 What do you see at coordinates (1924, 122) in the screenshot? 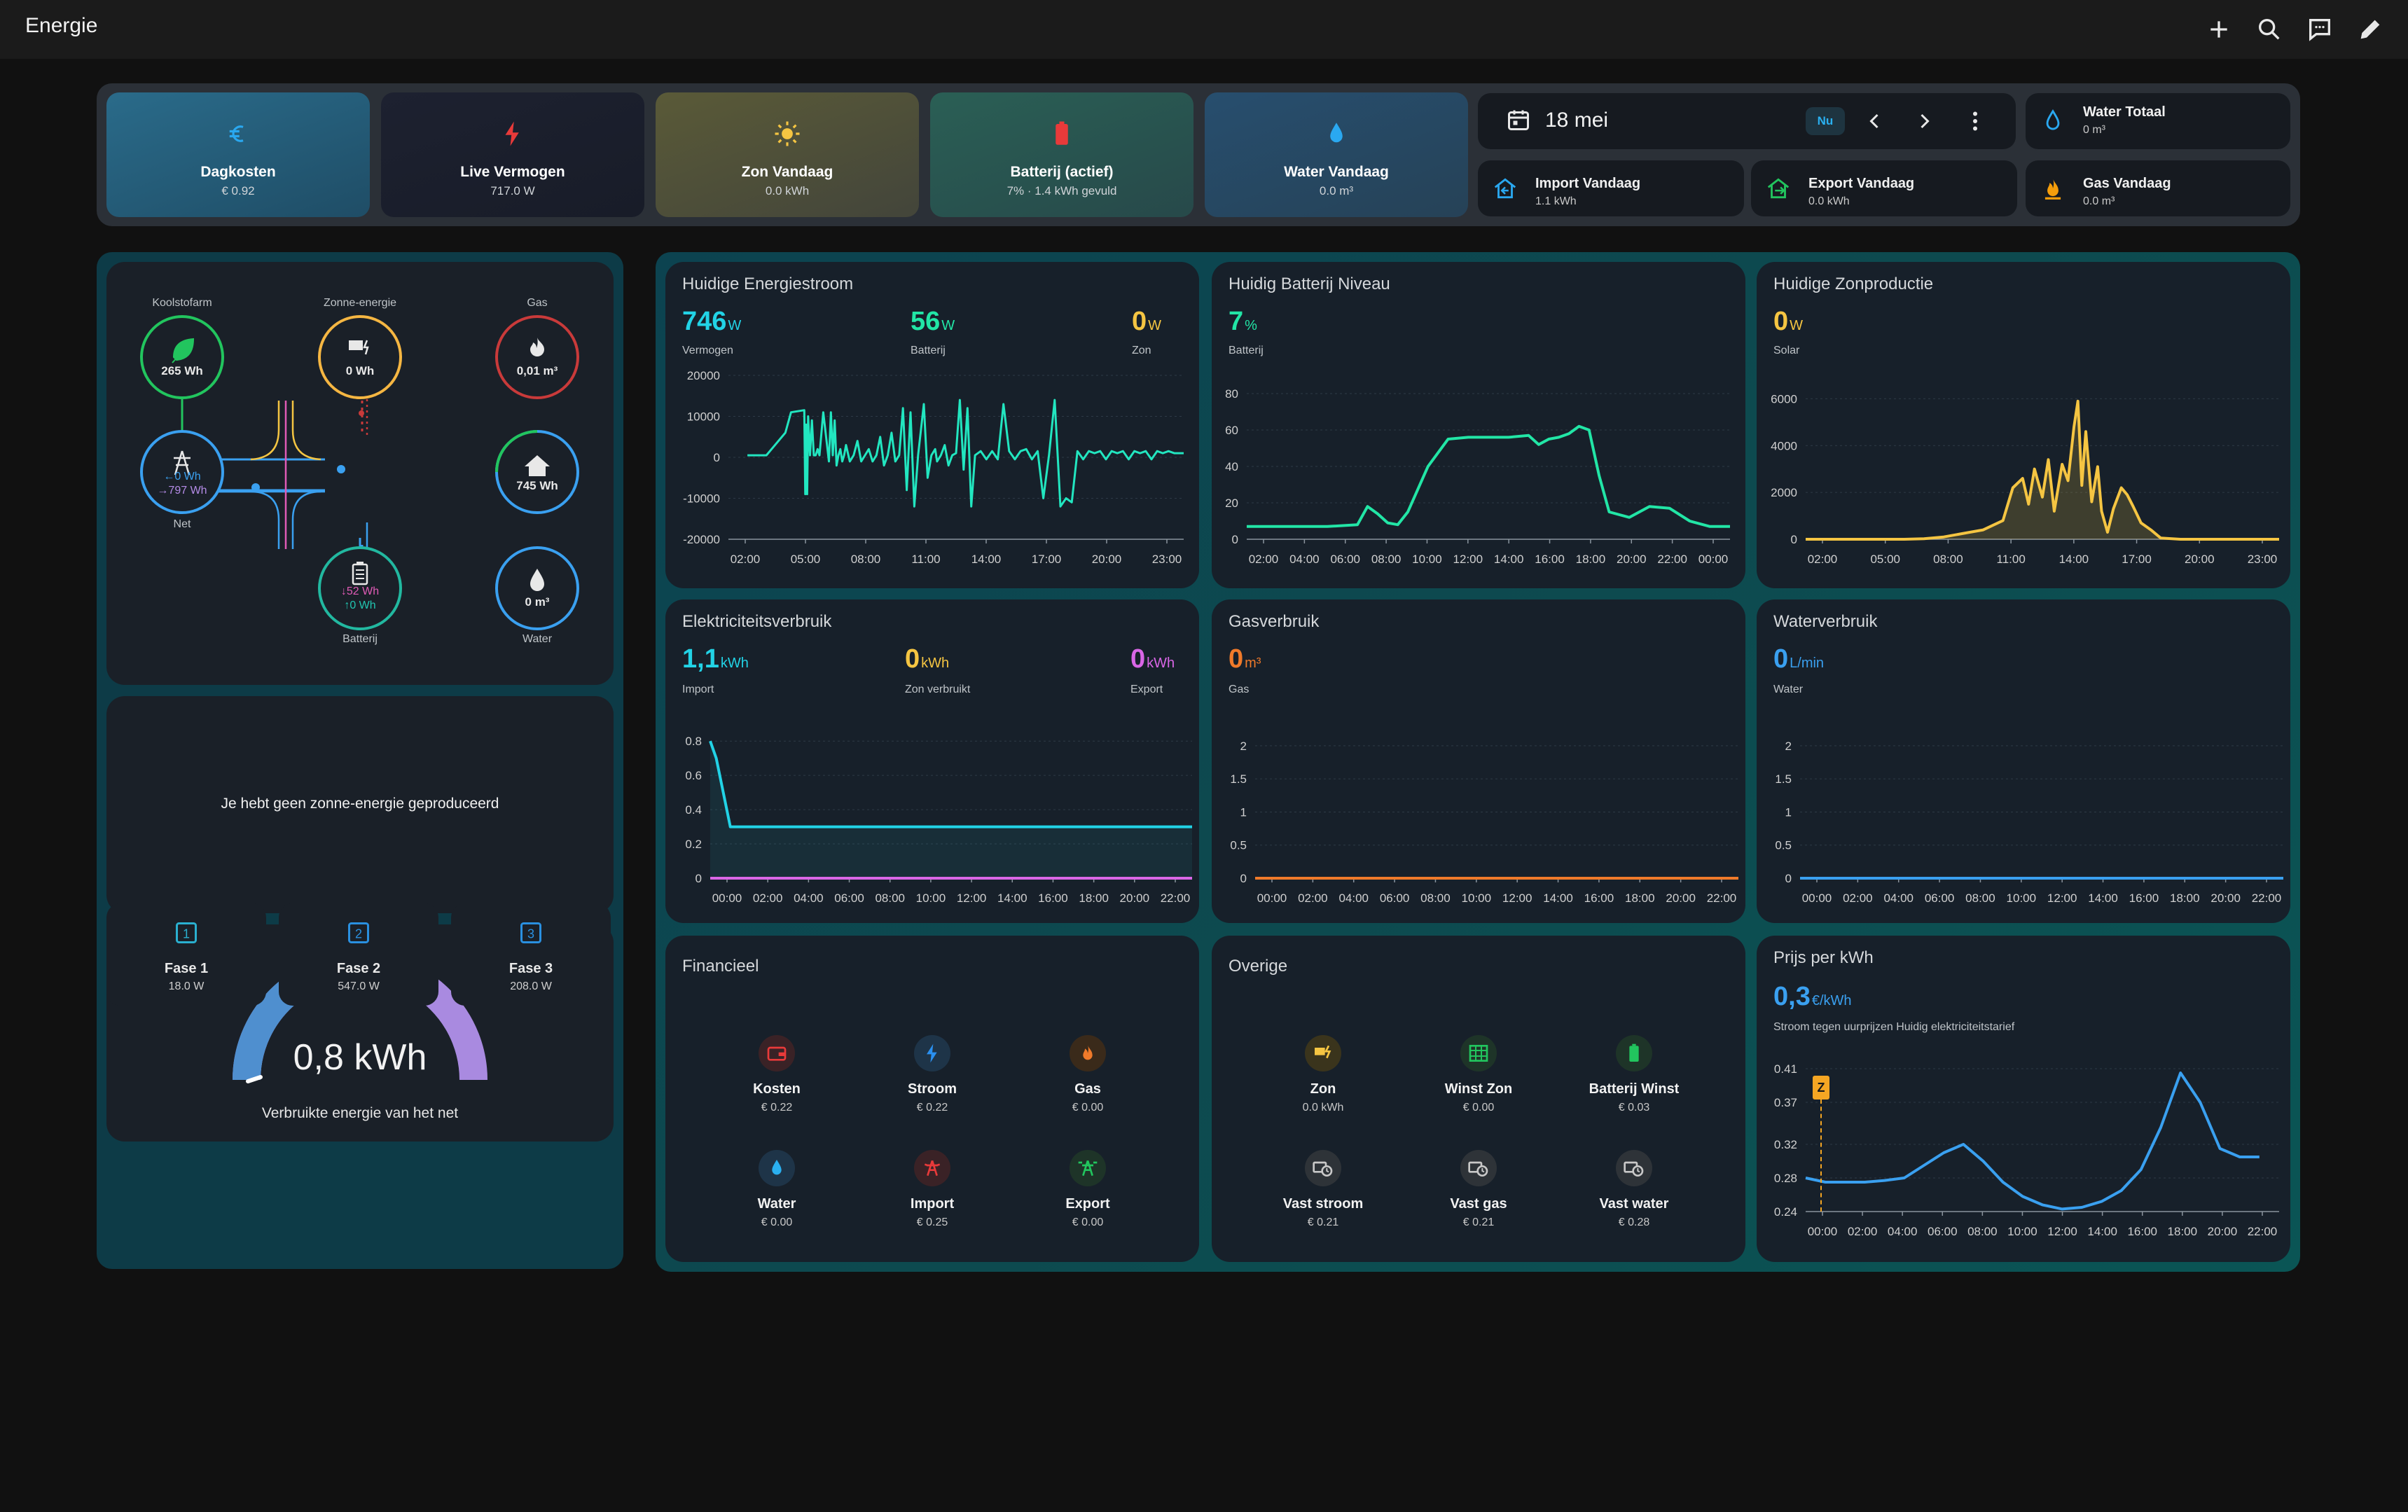
I see `chevron-right-icon` at bounding box center [1924, 122].